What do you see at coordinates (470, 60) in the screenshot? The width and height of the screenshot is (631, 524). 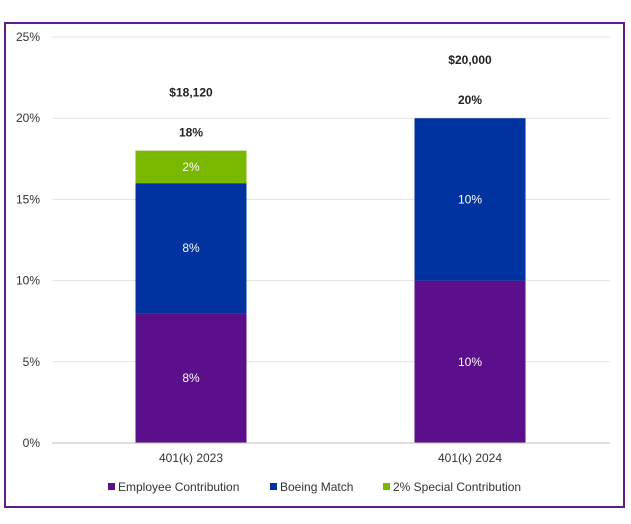 I see `total-dollar-label: $20,000` at bounding box center [470, 60].